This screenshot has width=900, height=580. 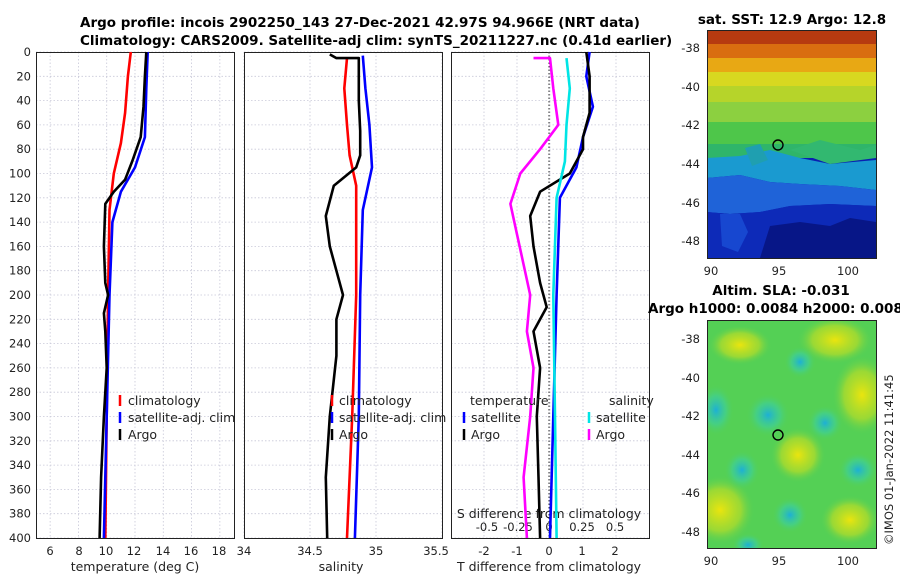 I want to click on depth-tick-label: 0, so click(x=27, y=52).